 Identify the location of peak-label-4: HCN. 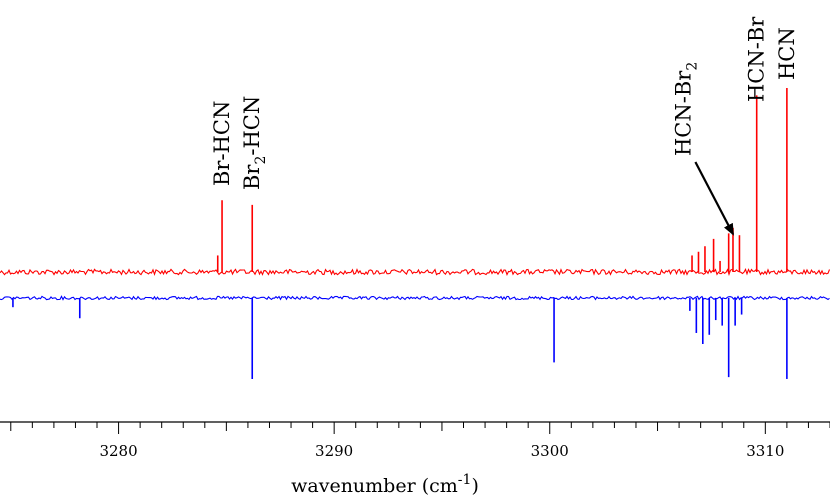
(787, 53).